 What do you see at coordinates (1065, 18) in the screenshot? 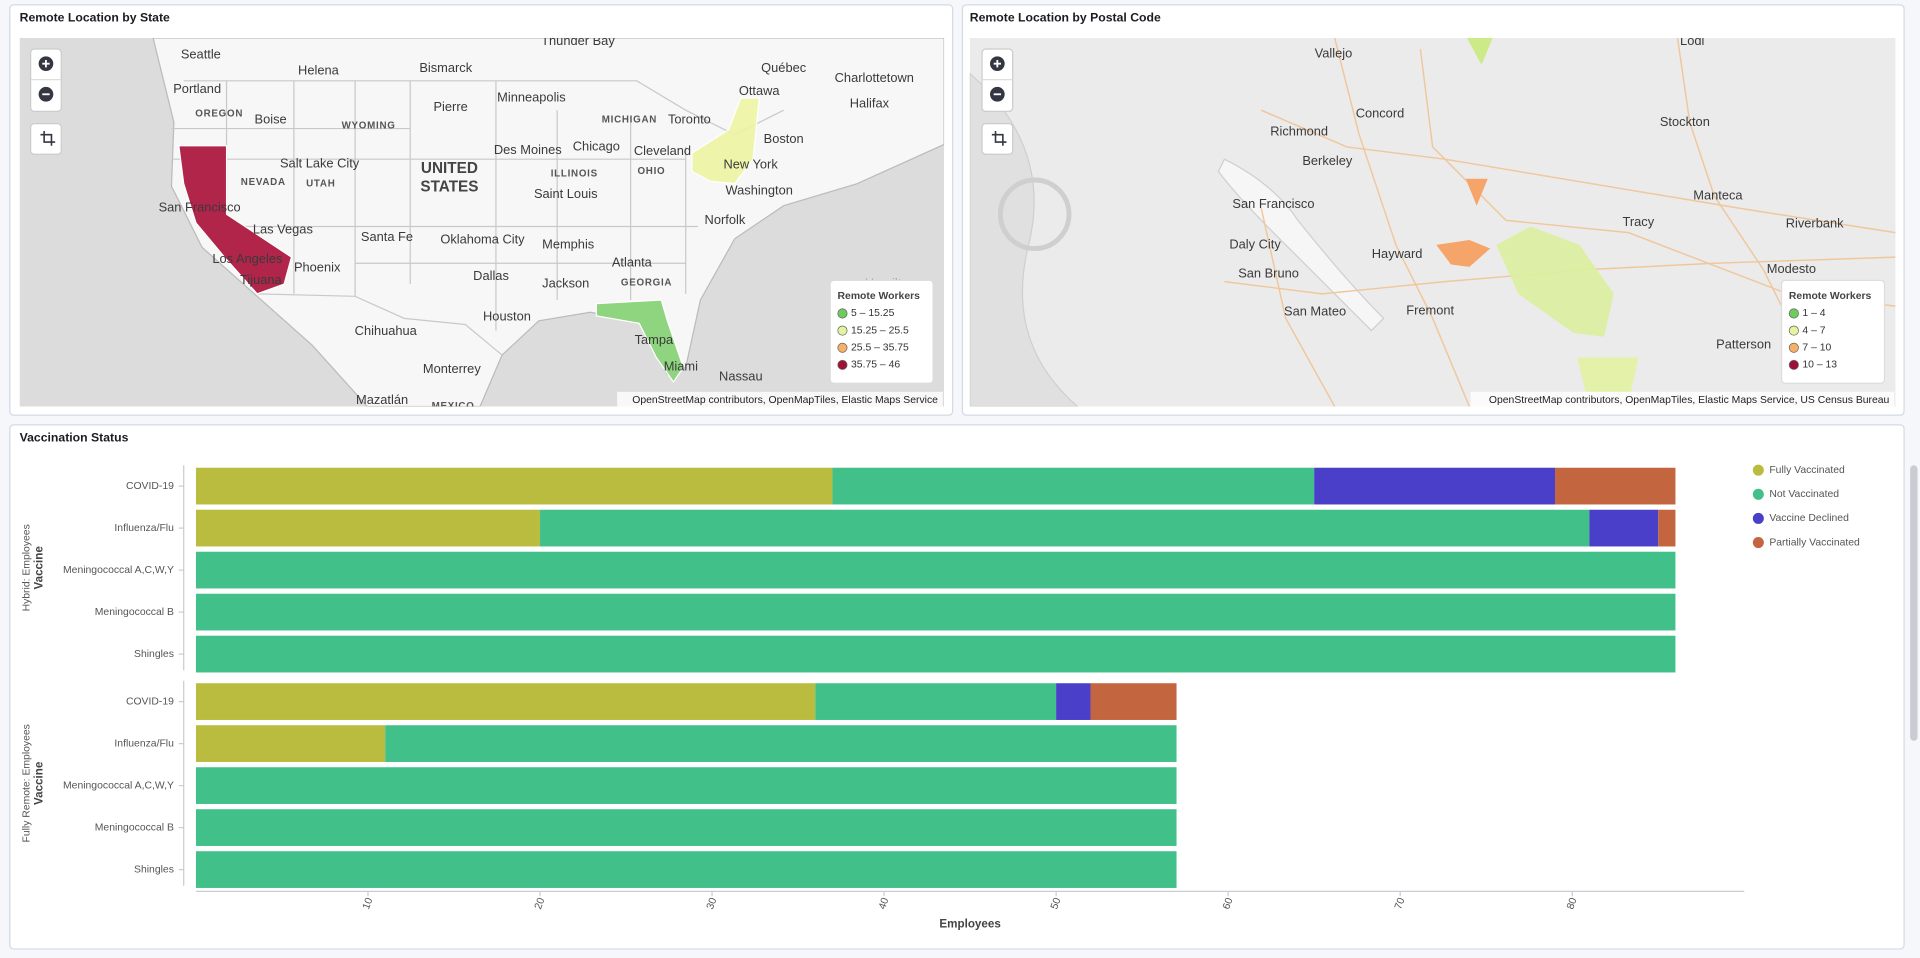
I see `panel-title: Remote Location by Postal Code` at bounding box center [1065, 18].